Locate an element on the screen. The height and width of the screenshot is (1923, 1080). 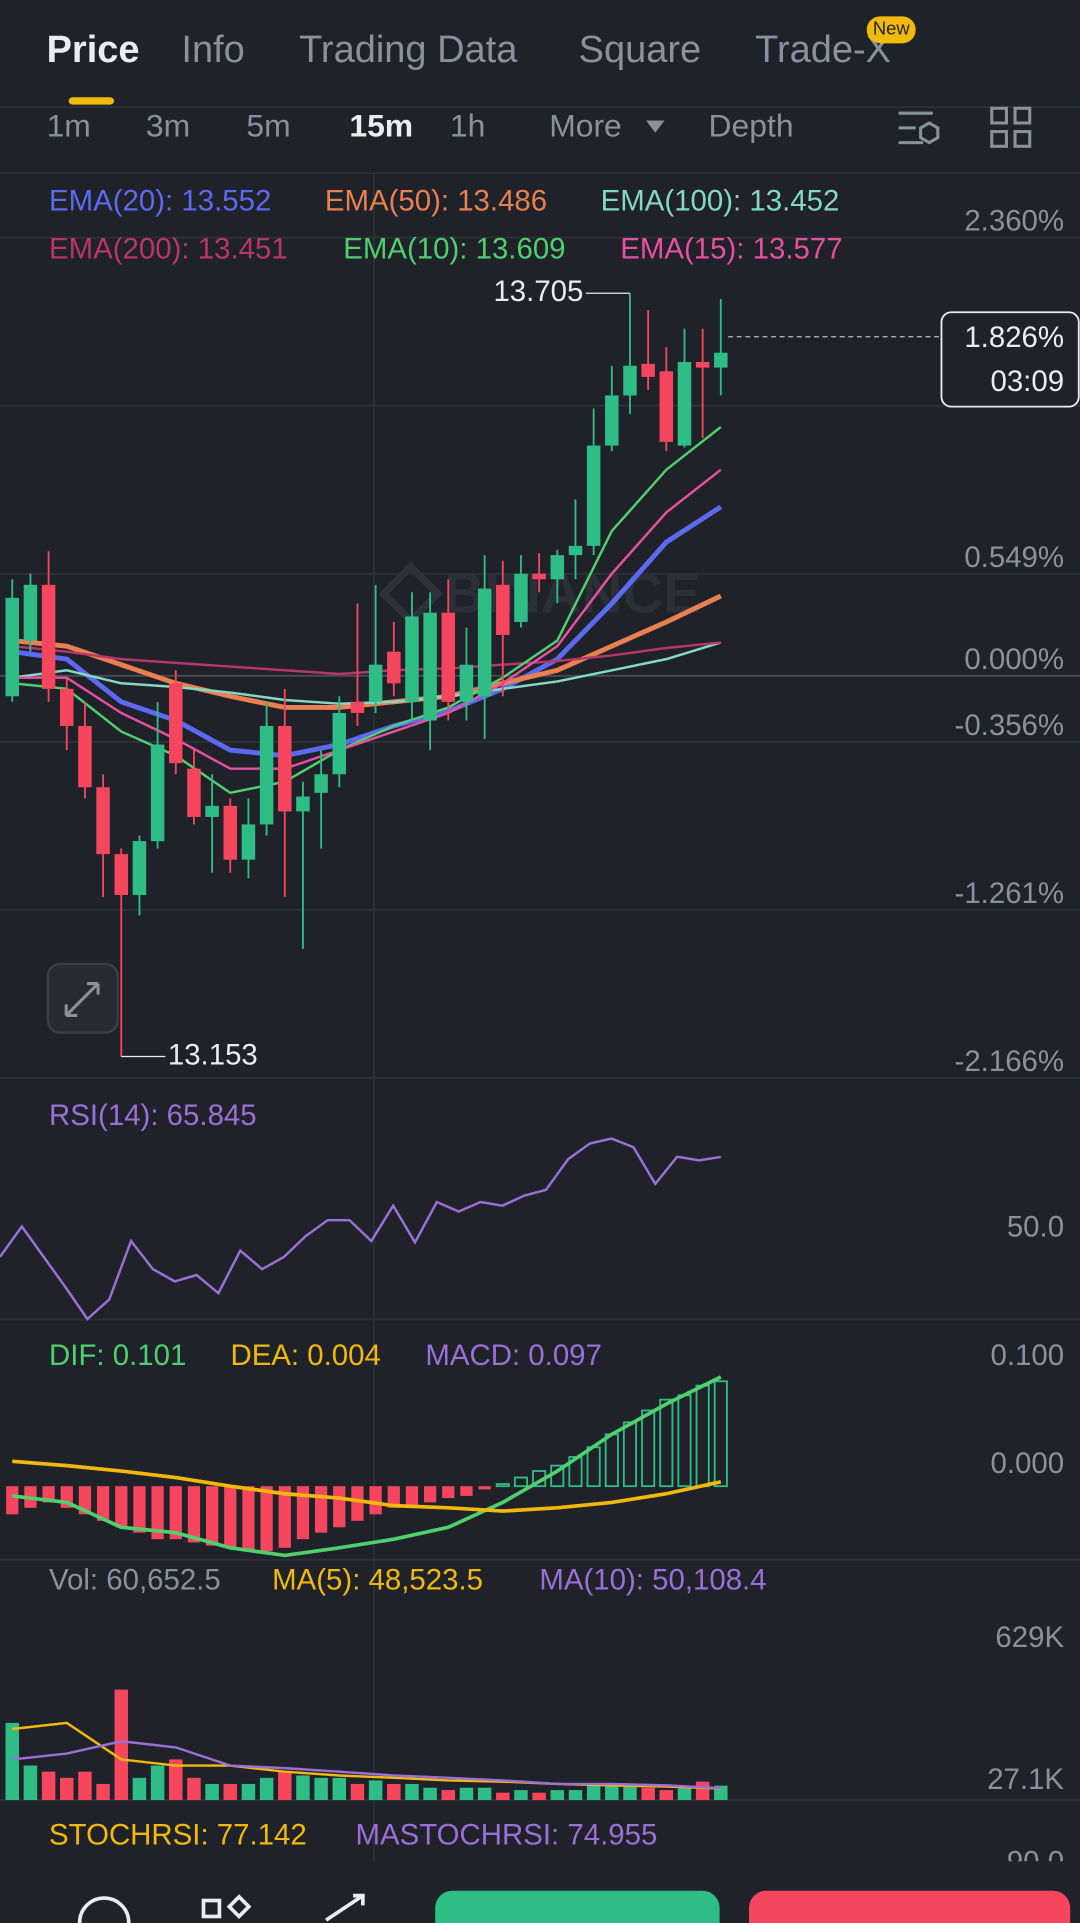
rsi-line is located at coordinates (361, 1229).